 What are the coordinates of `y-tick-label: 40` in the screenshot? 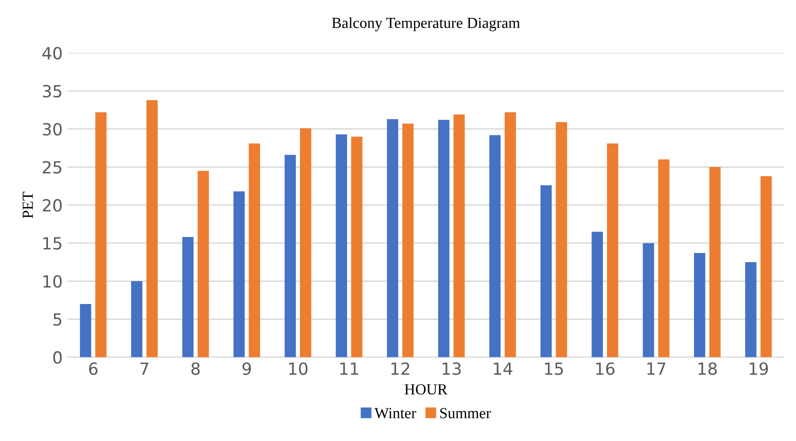 It's located at (52, 53).